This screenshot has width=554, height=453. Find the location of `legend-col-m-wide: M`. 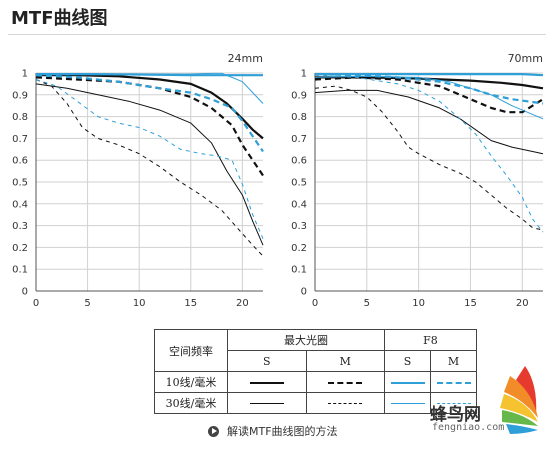

legend-col-m-wide: M is located at coordinates (345, 361).